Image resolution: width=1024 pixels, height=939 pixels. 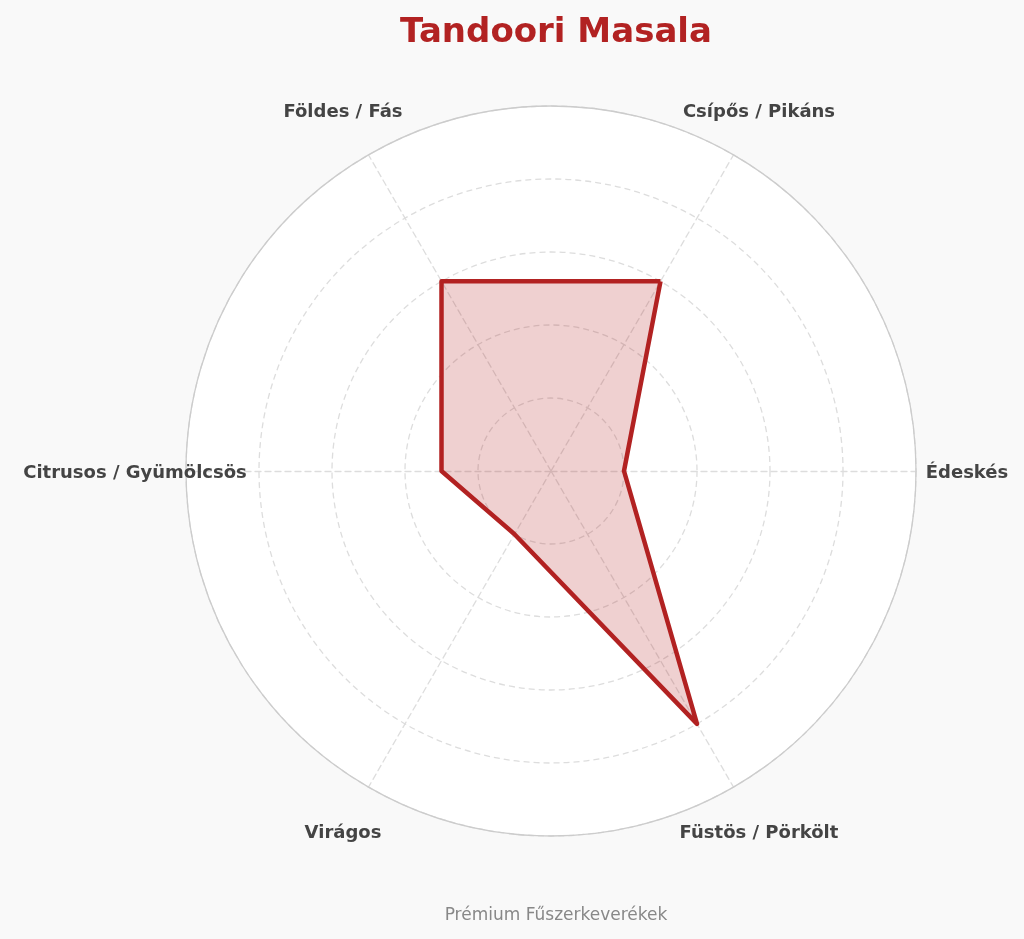 What do you see at coordinates (759, 111) in the screenshot?
I see `spoke-label: Csípős / Pikáns` at bounding box center [759, 111].